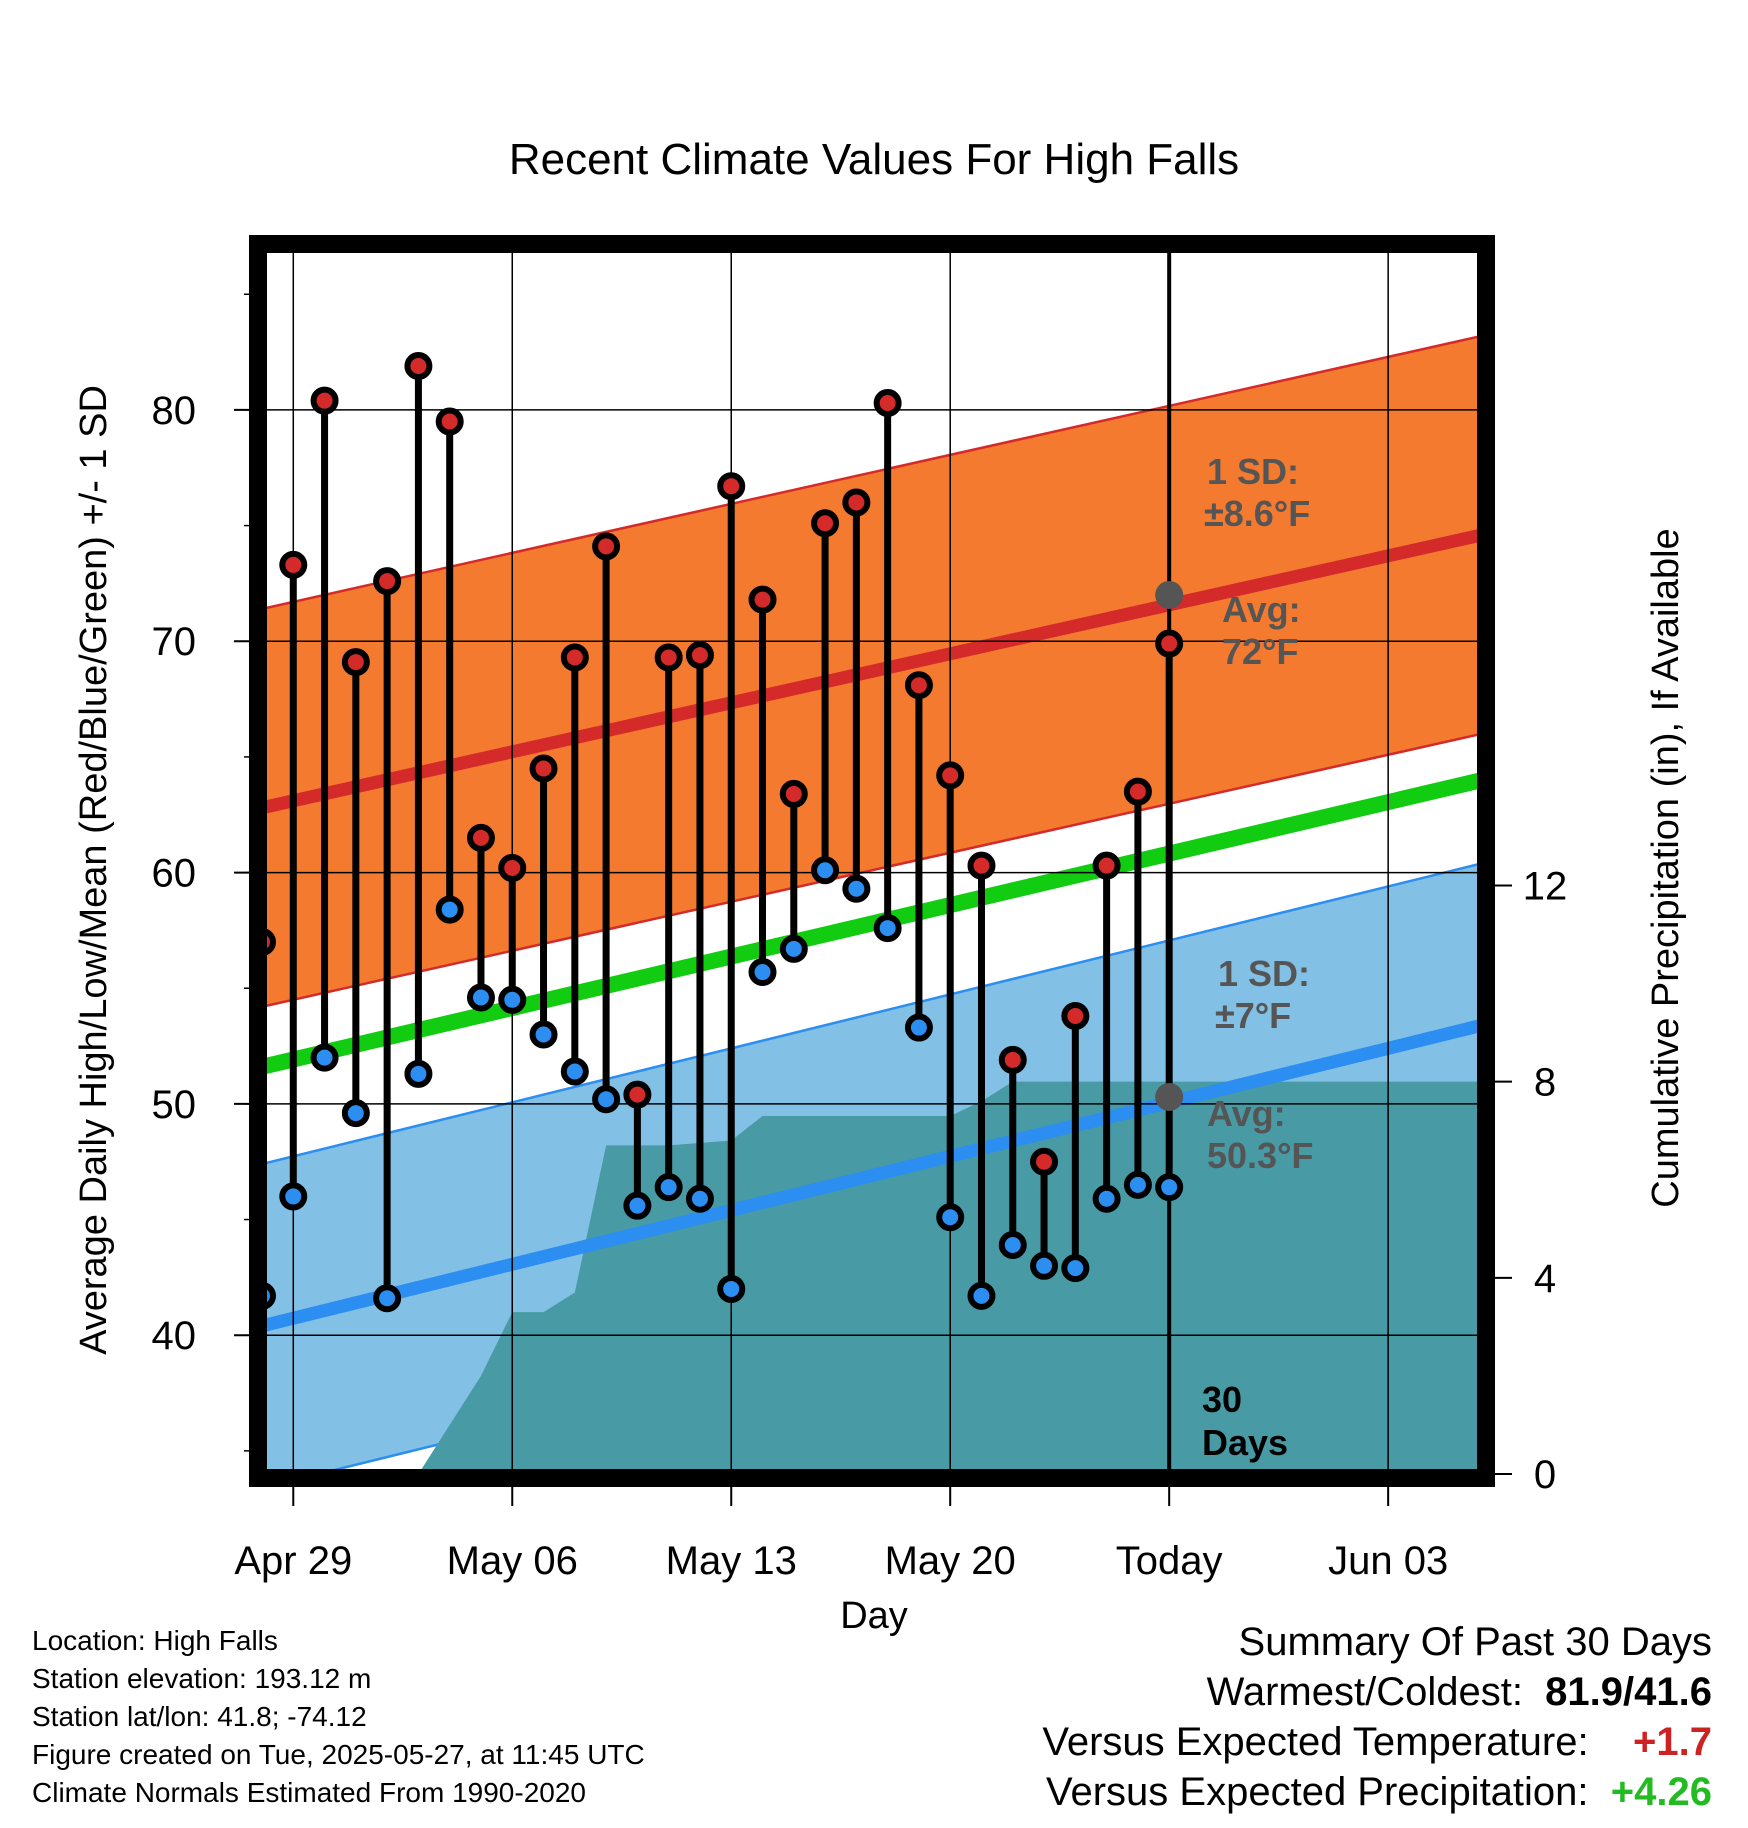  Describe the element at coordinates (874, 159) in the screenshot. I see `chart-title: Recent Climate Values For High Falls` at that location.